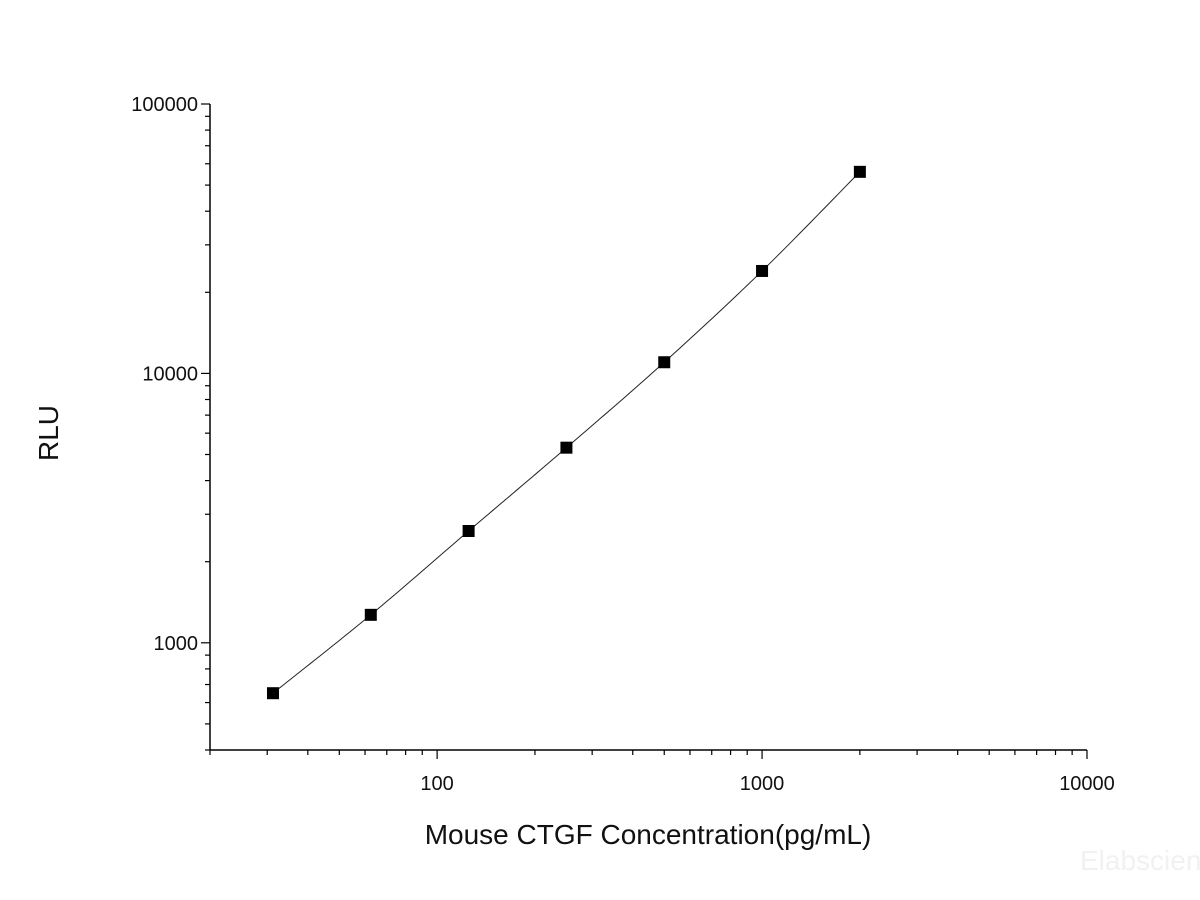 Image resolution: width=1200 pixels, height=900 pixels. What do you see at coordinates (170, 374) in the screenshot?
I see `y-tick-label: 10000` at bounding box center [170, 374].